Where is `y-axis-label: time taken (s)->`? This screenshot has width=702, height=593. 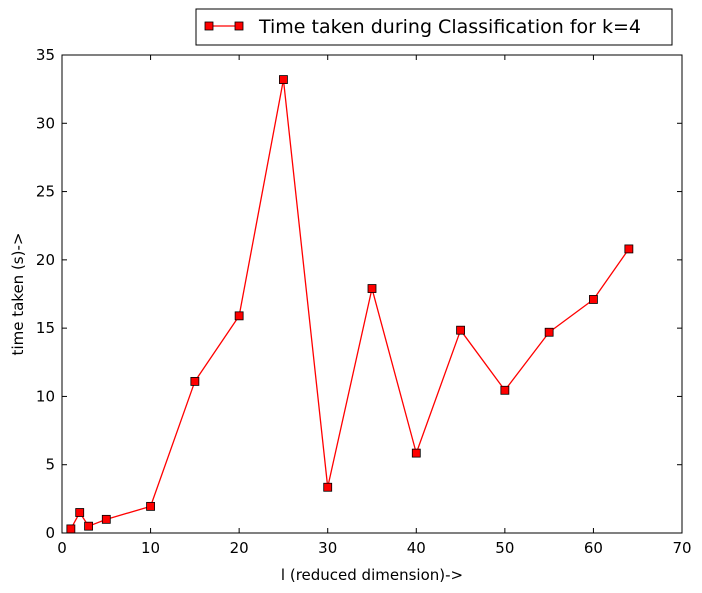
y-axis-label: time taken (s)-> is located at coordinates (18, 294).